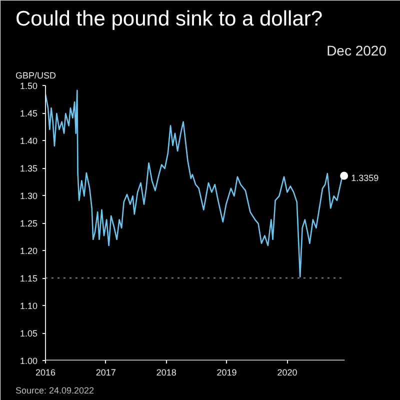 This screenshot has height=400, width=400. I want to click on y-tick-label: 1.40, so click(29, 141).